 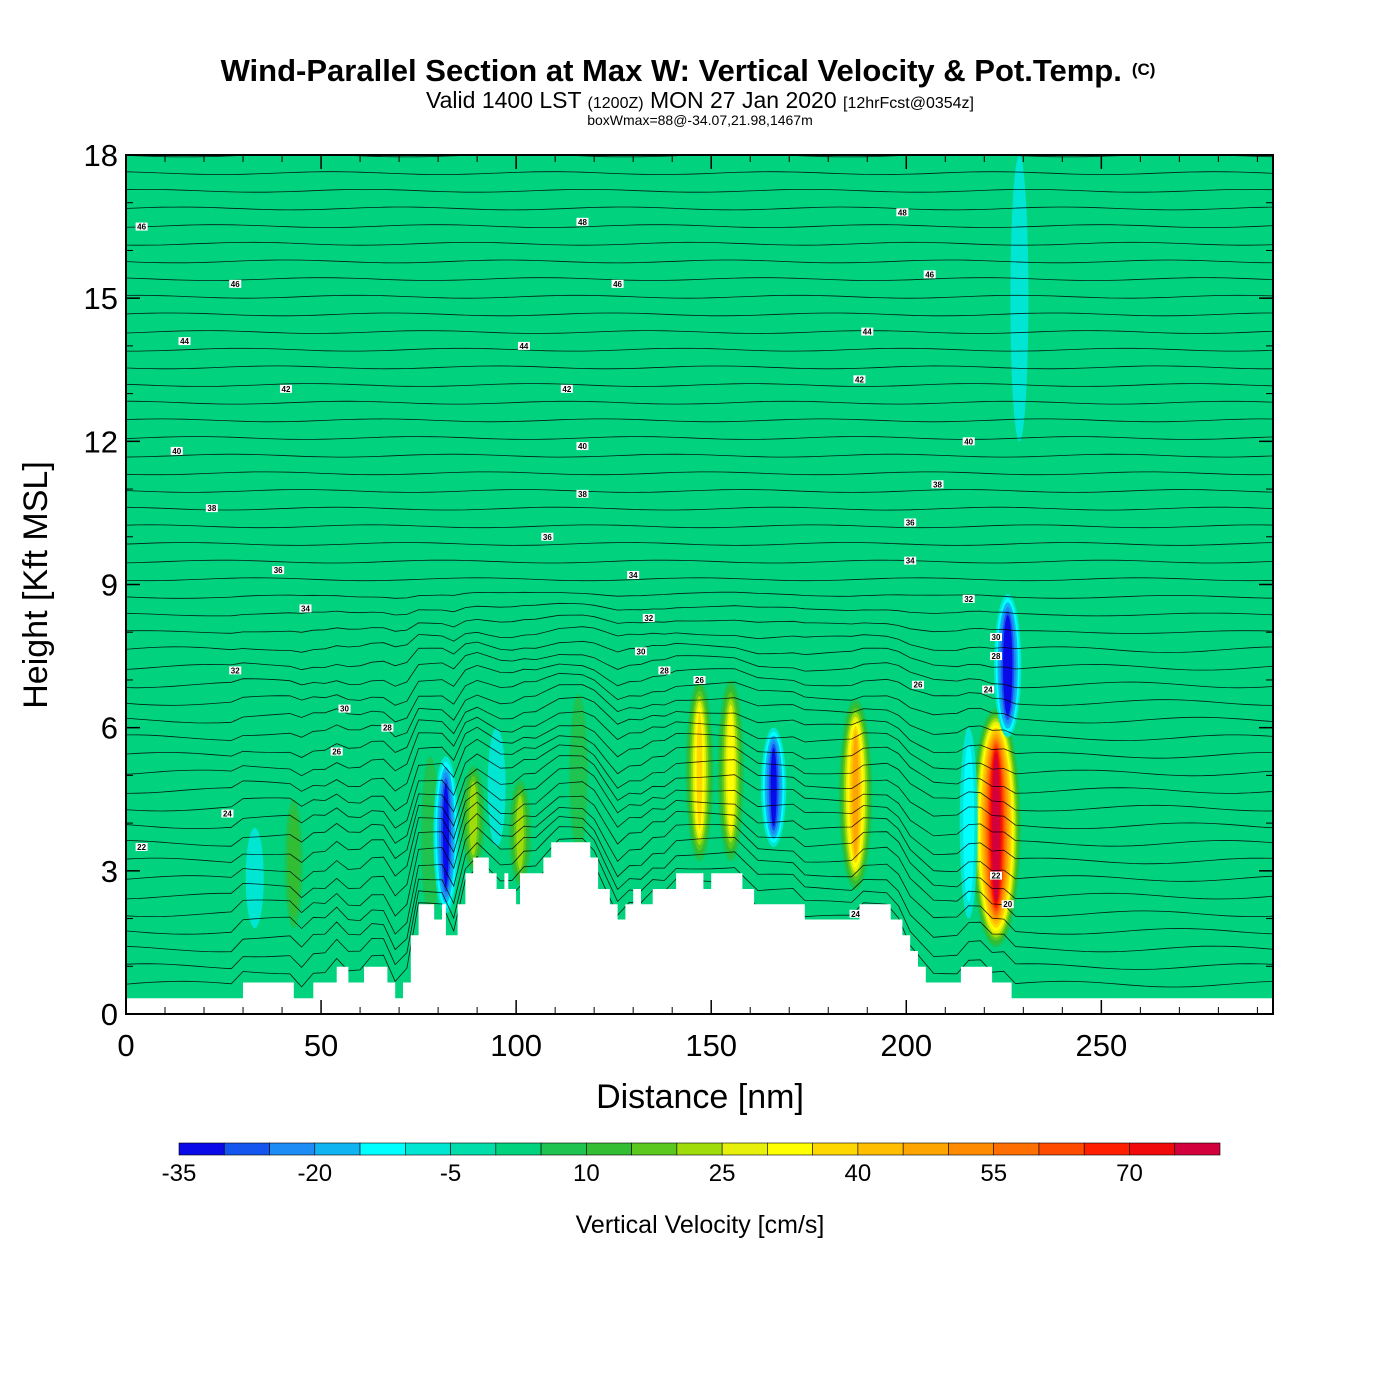 I want to click on y-tick-label-3: 9, so click(x=109, y=585).